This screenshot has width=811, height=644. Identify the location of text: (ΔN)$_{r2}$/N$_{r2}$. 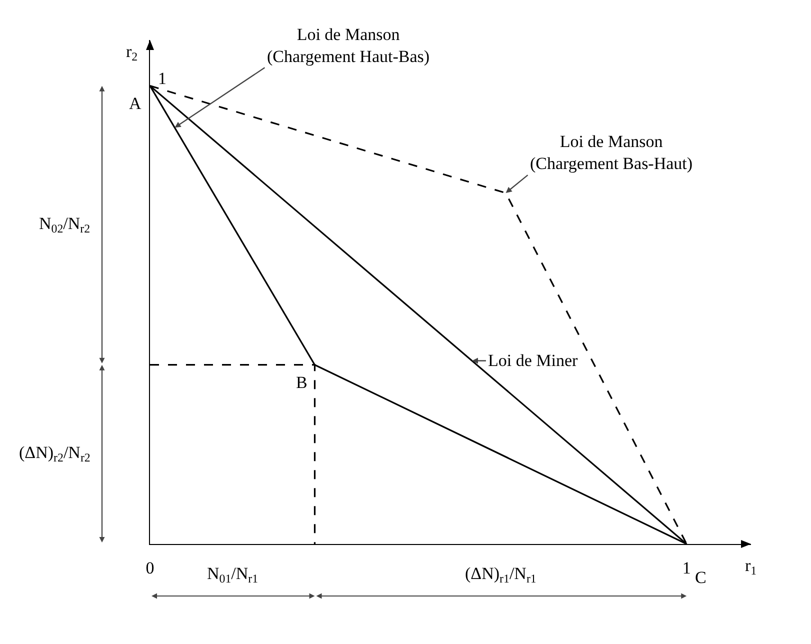
(54, 454).